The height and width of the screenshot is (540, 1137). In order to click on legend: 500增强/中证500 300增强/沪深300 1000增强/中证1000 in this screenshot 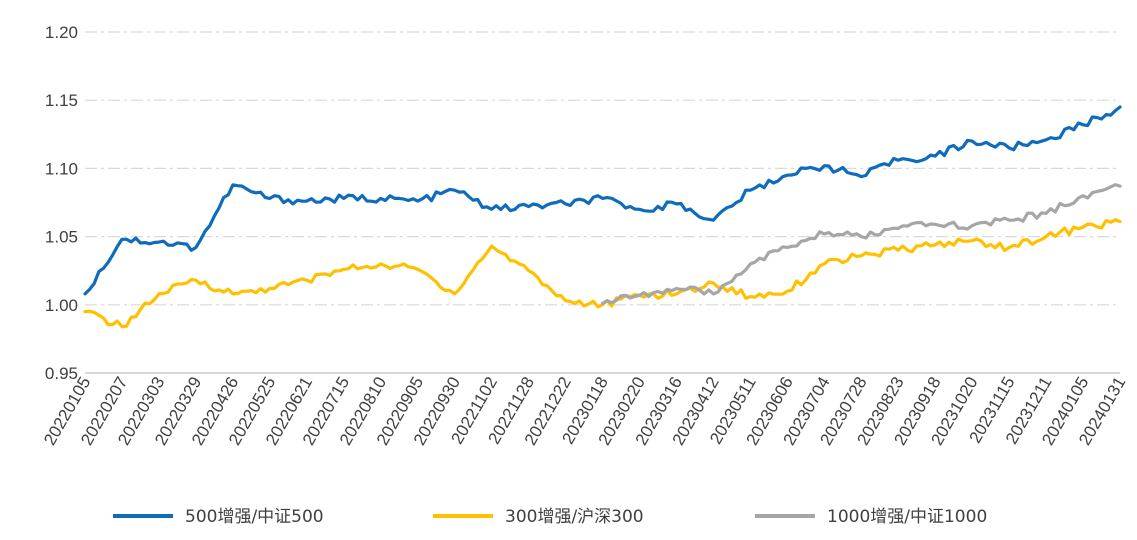, I will do `click(550, 517)`.